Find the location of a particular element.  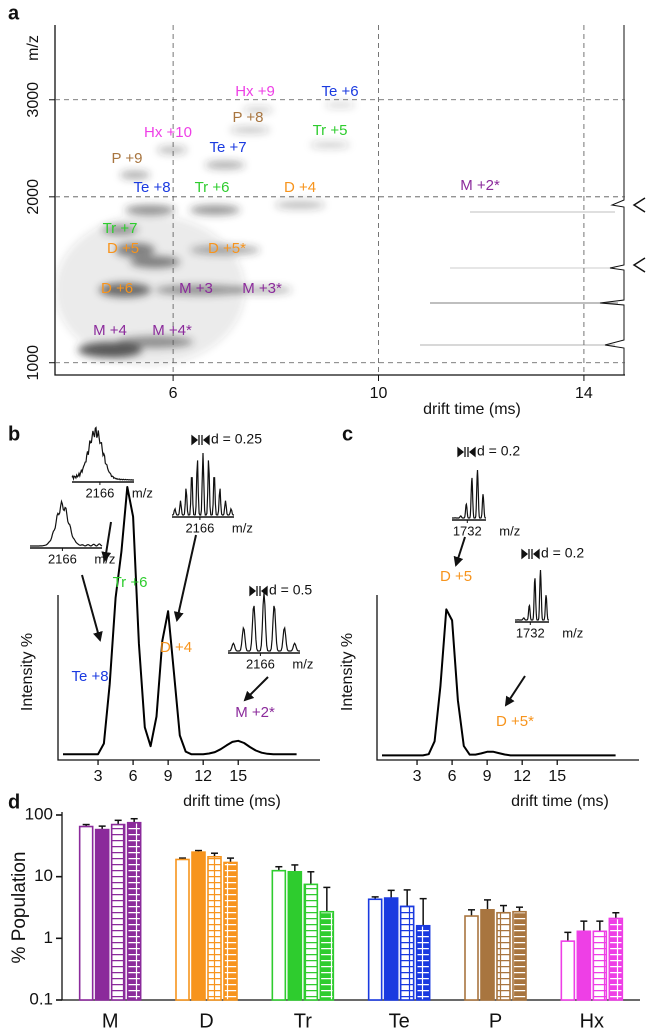

inset: 1732 m/z d = 0.2 is located at coordinates (486, 490).